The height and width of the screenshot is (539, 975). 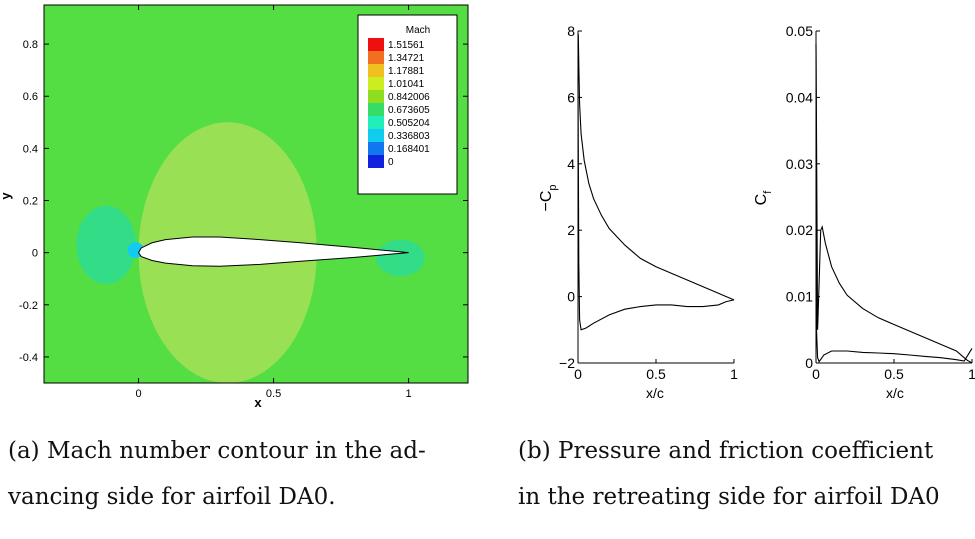 I want to click on legend-label: 0.336803, so click(x=409, y=136).